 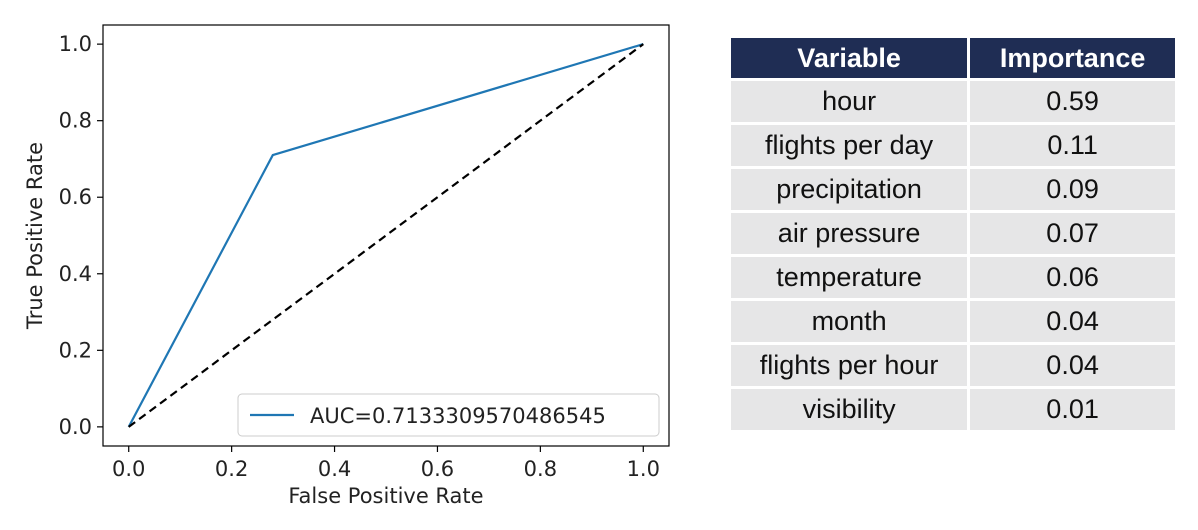 What do you see at coordinates (540, 469) in the screenshot?
I see `x-tick-label: 0.8` at bounding box center [540, 469].